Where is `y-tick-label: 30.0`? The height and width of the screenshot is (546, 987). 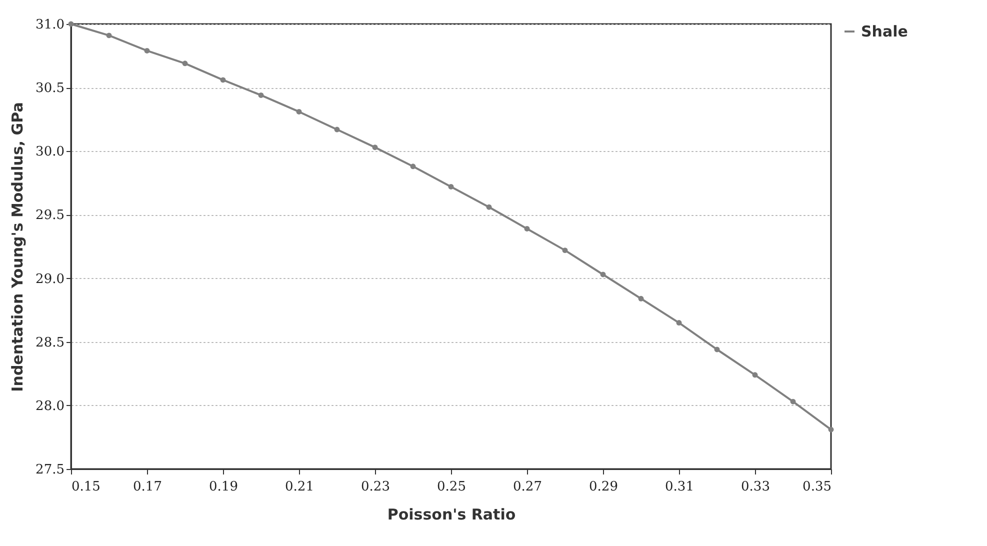 y-tick-label: 30.0 is located at coordinates (50, 152).